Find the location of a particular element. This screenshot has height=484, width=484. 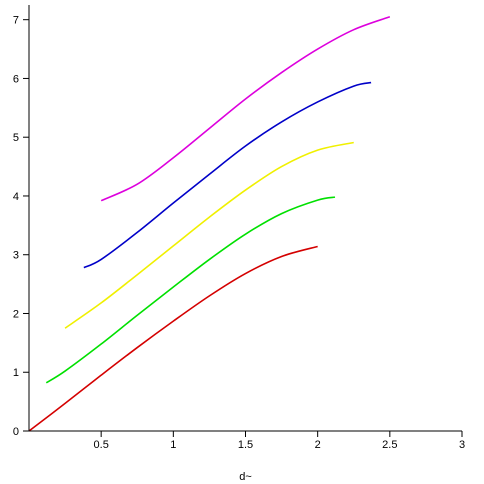

x-tick-label: 2.5 is located at coordinates (389, 445).